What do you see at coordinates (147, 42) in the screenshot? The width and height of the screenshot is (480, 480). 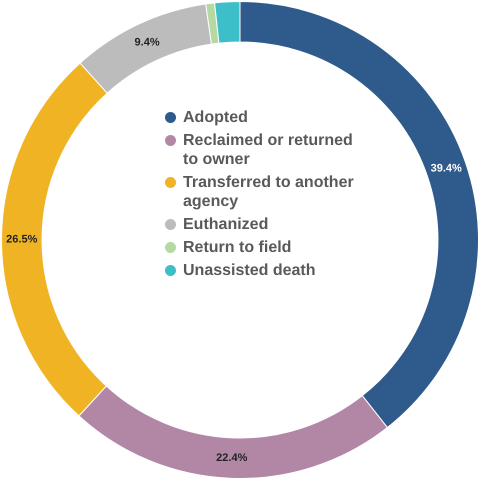 I see `data-label: 9.4%` at bounding box center [147, 42].